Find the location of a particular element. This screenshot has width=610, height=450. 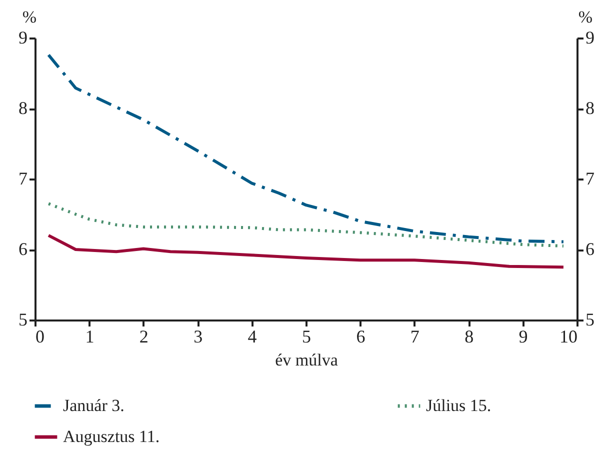

x-tick-label: 0 is located at coordinates (40, 336).